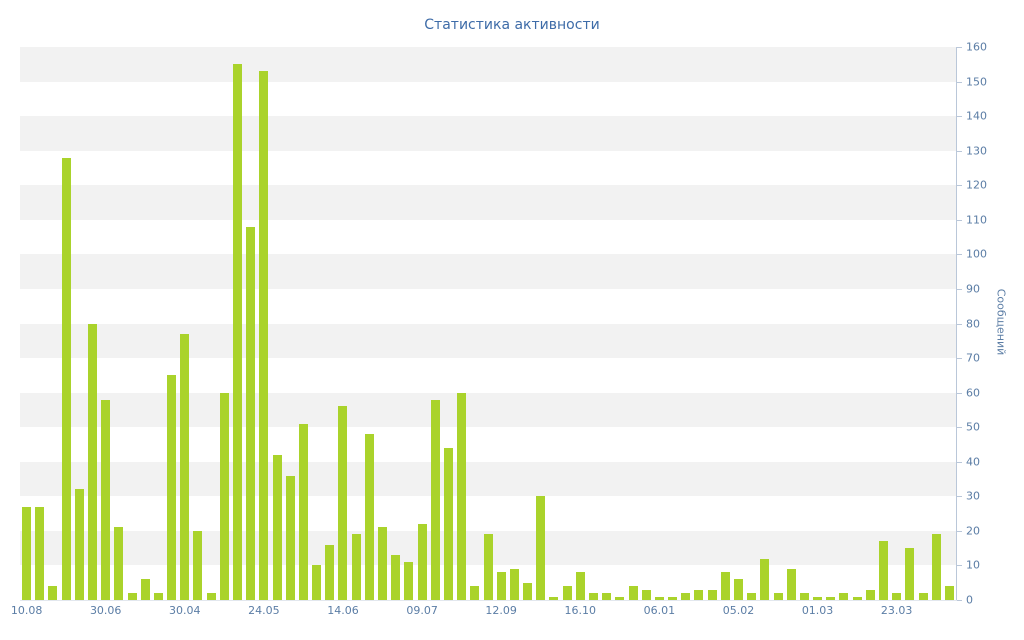 The width and height of the screenshot is (1024, 640). What do you see at coordinates (976, 151) in the screenshot?
I see `y-axis-tick-label: 130` at bounding box center [976, 151].